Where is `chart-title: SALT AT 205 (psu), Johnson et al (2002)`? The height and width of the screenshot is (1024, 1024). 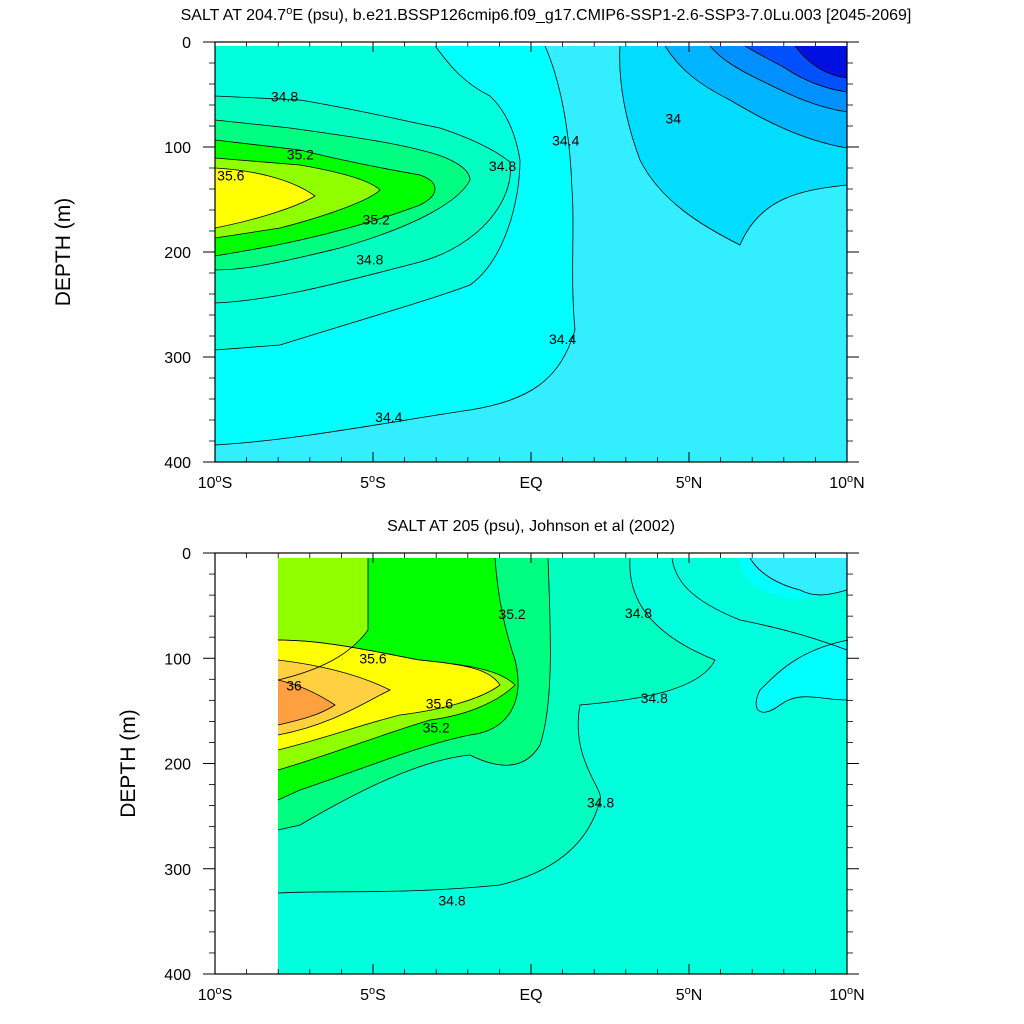 chart-title: SALT AT 205 (psu), Johnson et al (2002) is located at coordinates (531, 526).